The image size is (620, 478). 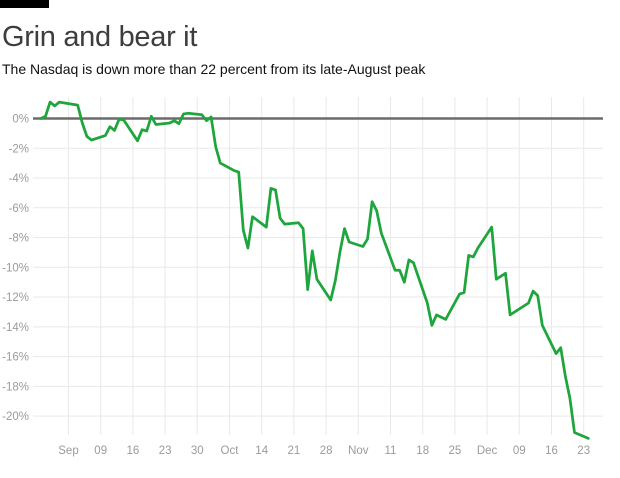 I want to click on x-axis-label: Nov, so click(x=358, y=451).